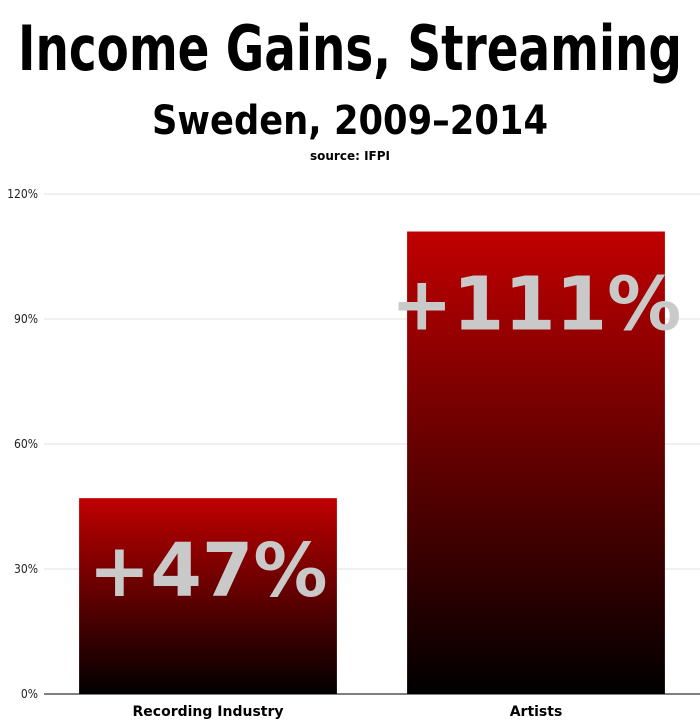 The height and width of the screenshot is (727, 700). What do you see at coordinates (26, 444) in the screenshot?
I see `y-tick-label: 60%` at bounding box center [26, 444].